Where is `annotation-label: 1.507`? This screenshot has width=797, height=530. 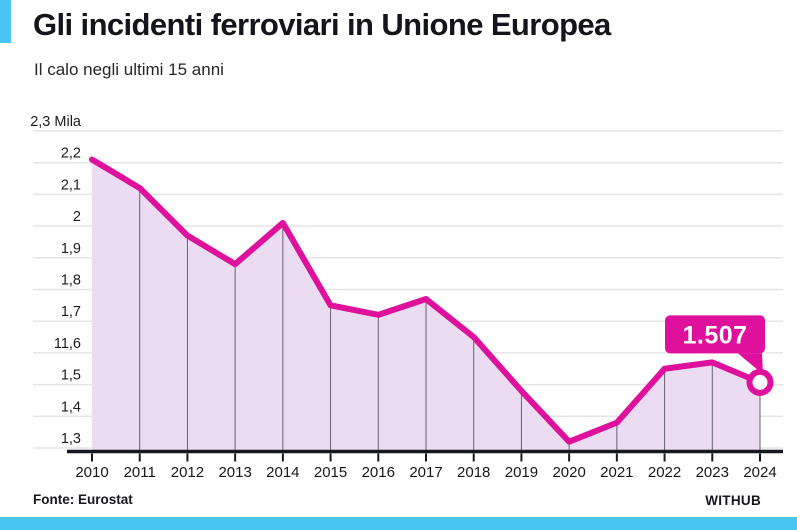 annotation-label: 1.507 is located at coordinates (714, 335).